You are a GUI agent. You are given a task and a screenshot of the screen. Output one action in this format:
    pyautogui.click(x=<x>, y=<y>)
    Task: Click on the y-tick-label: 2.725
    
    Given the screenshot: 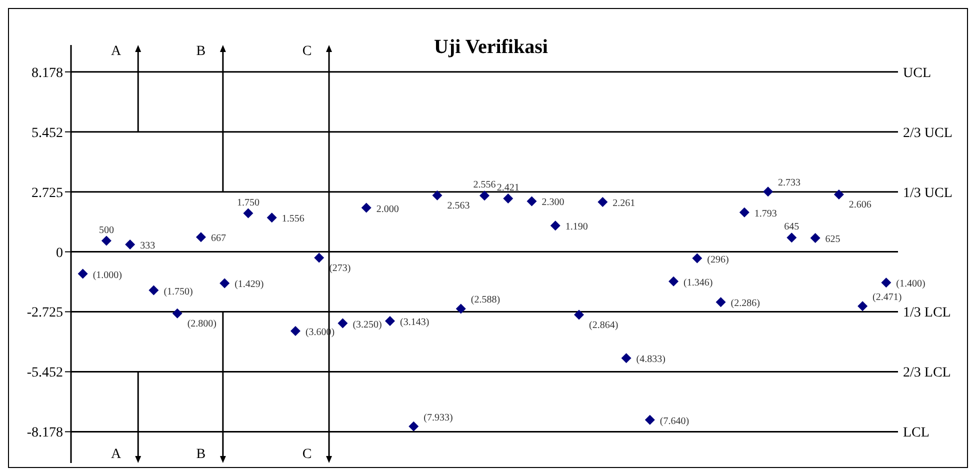 What is the action you would take?
    pyautogui.click(x=47, y=193)
    